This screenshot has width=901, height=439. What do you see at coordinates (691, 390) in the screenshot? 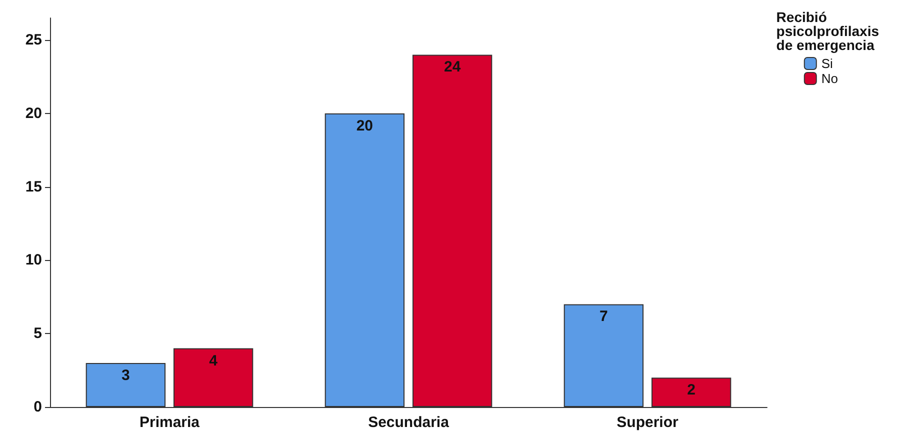
I see `data-label: 2` at bounding box center [691, 390].